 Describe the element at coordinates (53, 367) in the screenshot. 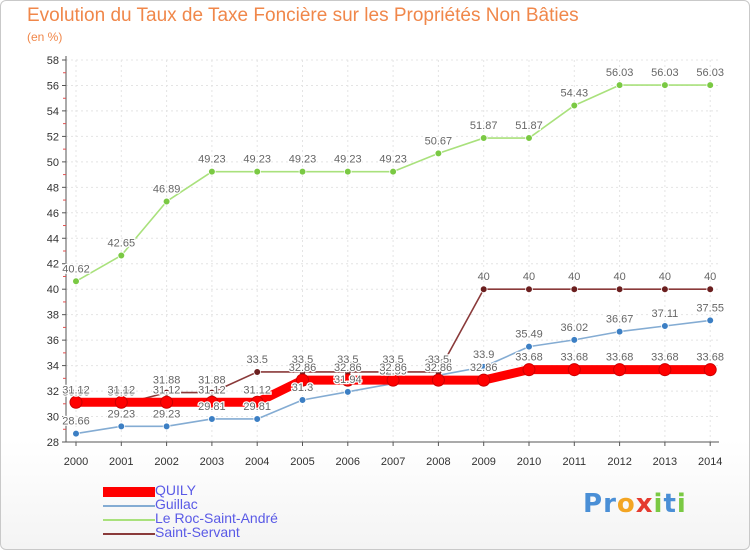

I see `y-tick-label: 34` at that location.